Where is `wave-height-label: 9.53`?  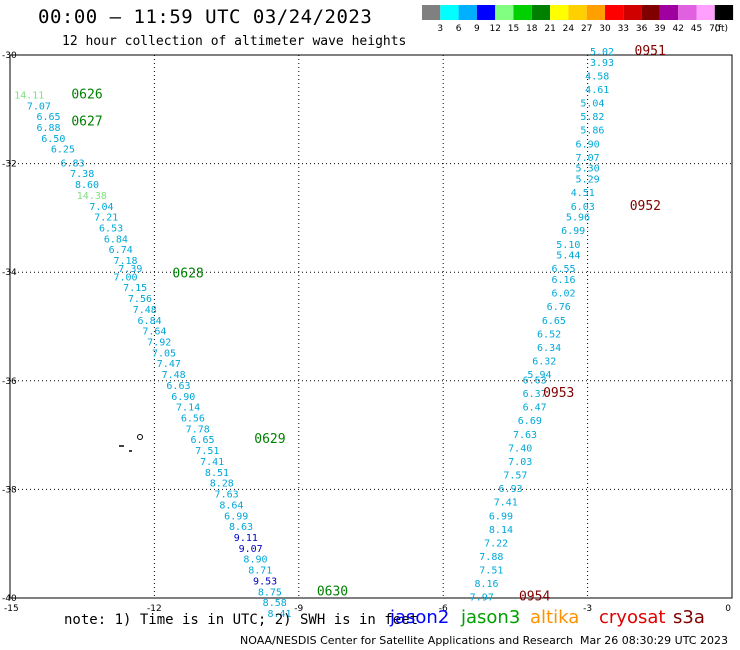 wave-height-label: 9.53 is located at coordinates (265, 581).